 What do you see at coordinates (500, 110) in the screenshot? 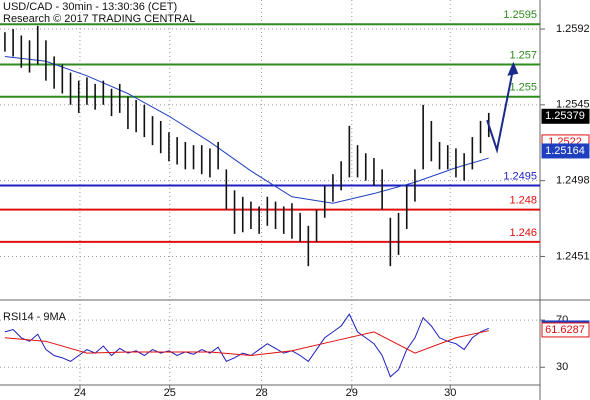
I see `forecast-arrow` at bounding box center [500, 110].